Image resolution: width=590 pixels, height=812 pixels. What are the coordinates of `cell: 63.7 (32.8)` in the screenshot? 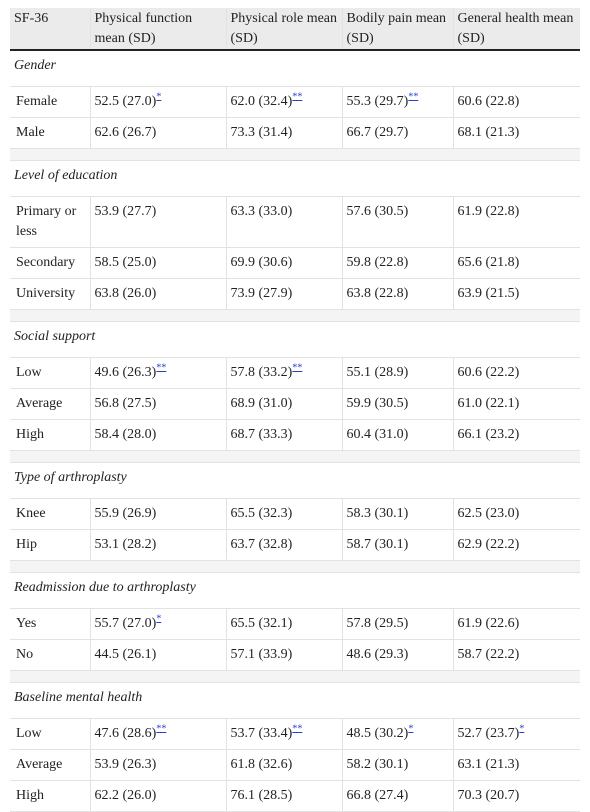 It's located at (283, 545).